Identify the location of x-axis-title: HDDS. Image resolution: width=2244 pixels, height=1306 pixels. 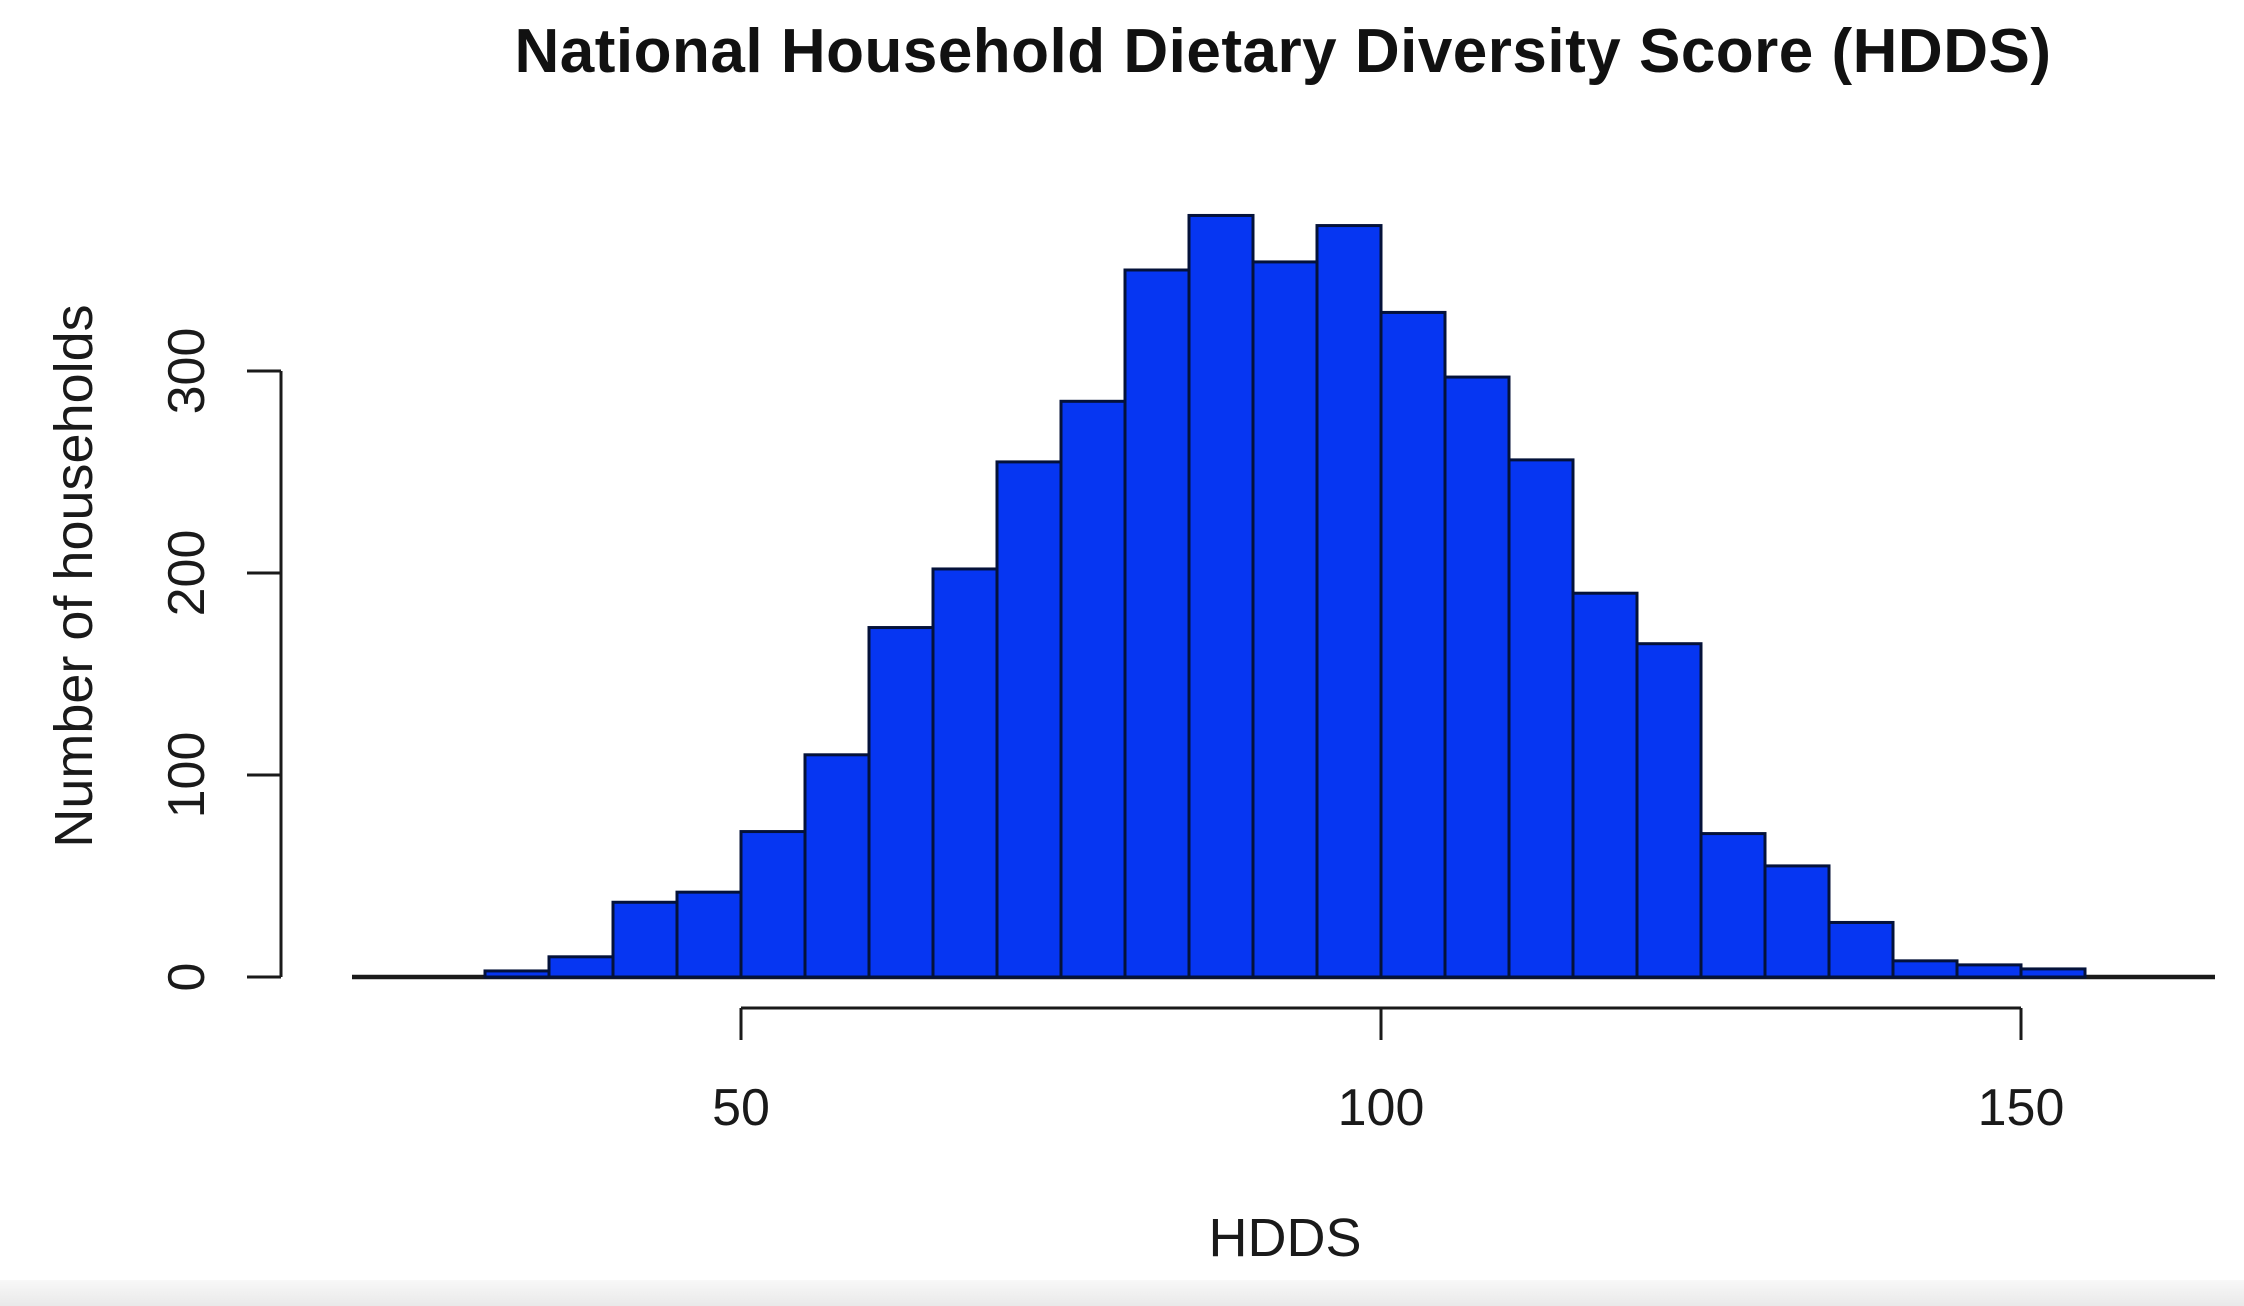
(1285, 1238).